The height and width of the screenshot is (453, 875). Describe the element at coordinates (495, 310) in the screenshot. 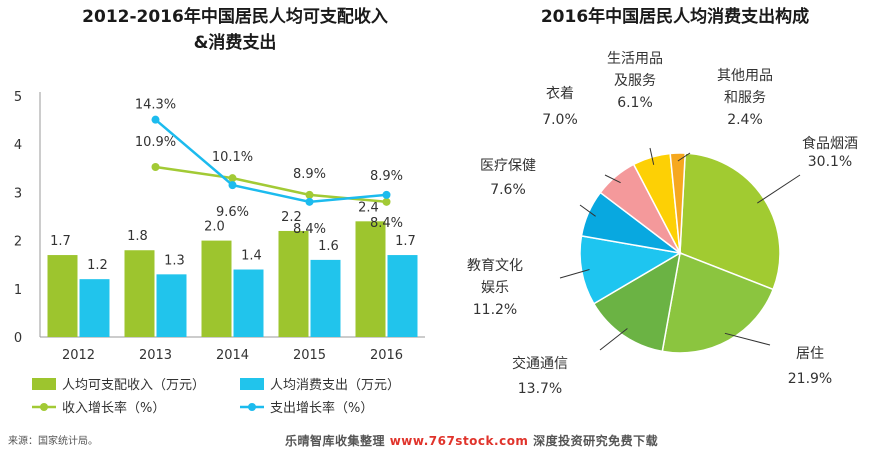

I see `pie-slice-pct: 11.2%` at that location.